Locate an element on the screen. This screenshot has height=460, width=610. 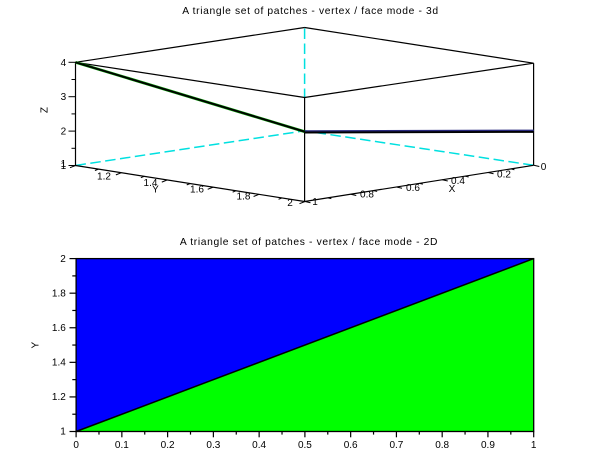
svg-text: 4 is located at coordinates (64, 63).